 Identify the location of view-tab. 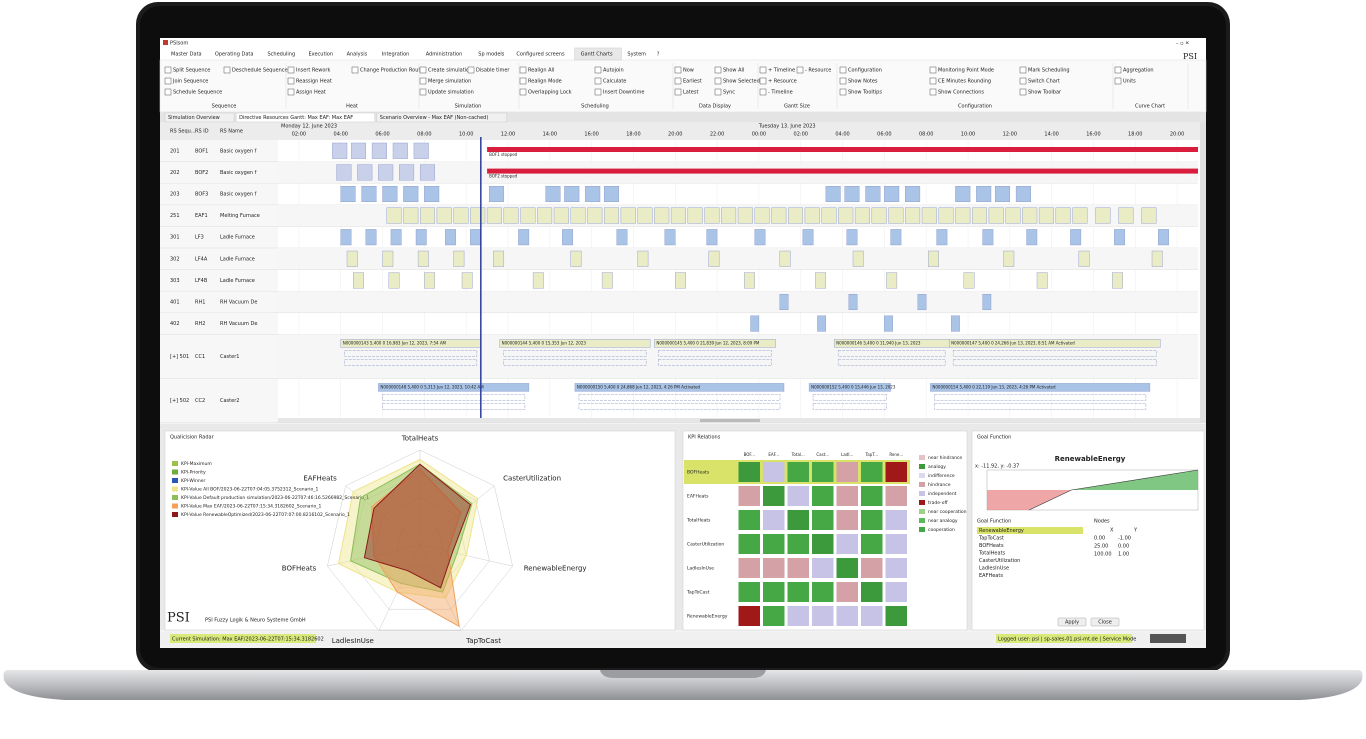
(305, 117).